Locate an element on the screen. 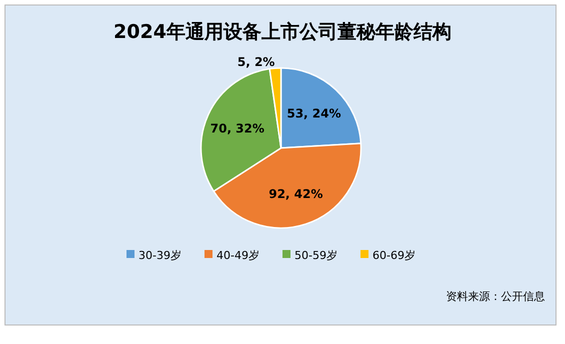 This screenshot has height=344, width=565. chart-title: 2024年通用设备上市公司董秘年龄结构 is located at coordinates (283, 32).